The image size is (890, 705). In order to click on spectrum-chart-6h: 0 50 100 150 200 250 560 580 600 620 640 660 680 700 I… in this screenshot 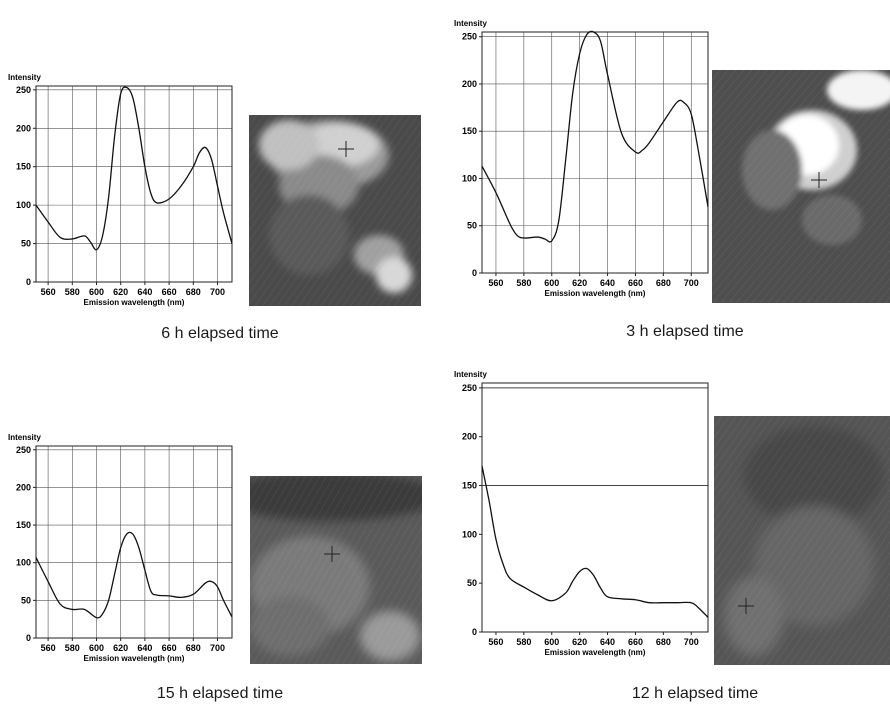, I will do `click(120, 190)`.